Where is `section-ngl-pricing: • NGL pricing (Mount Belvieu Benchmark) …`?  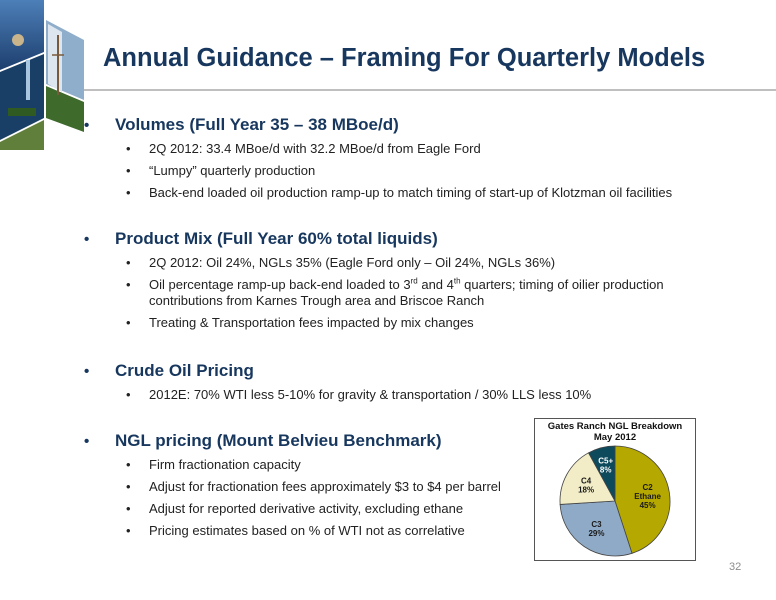
section-ngl-pricing: • NGL pricing (Mount Belvieu Benchmark) … is located at coordinates (292, 485).